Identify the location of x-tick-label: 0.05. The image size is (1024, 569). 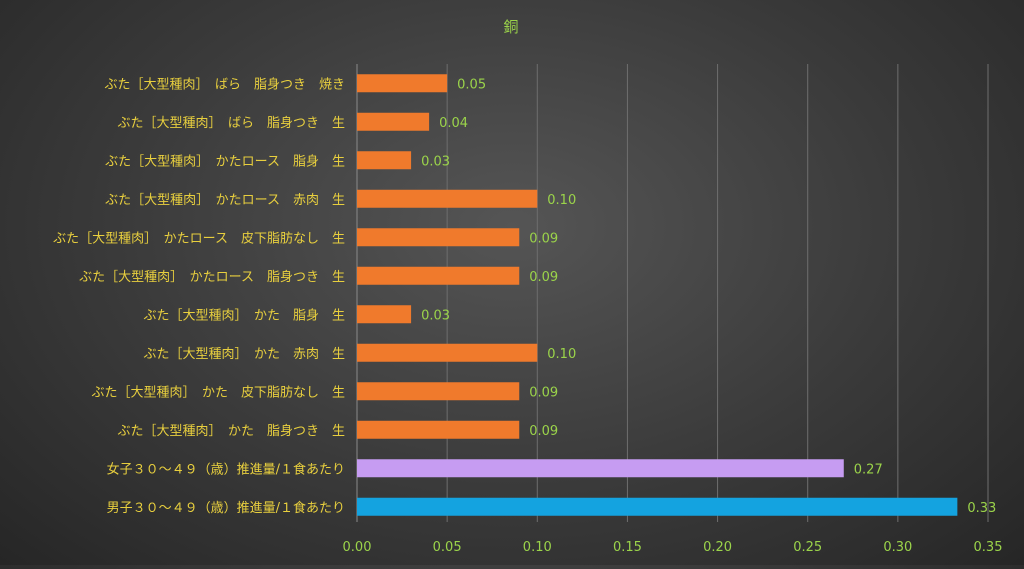
(447, 547).